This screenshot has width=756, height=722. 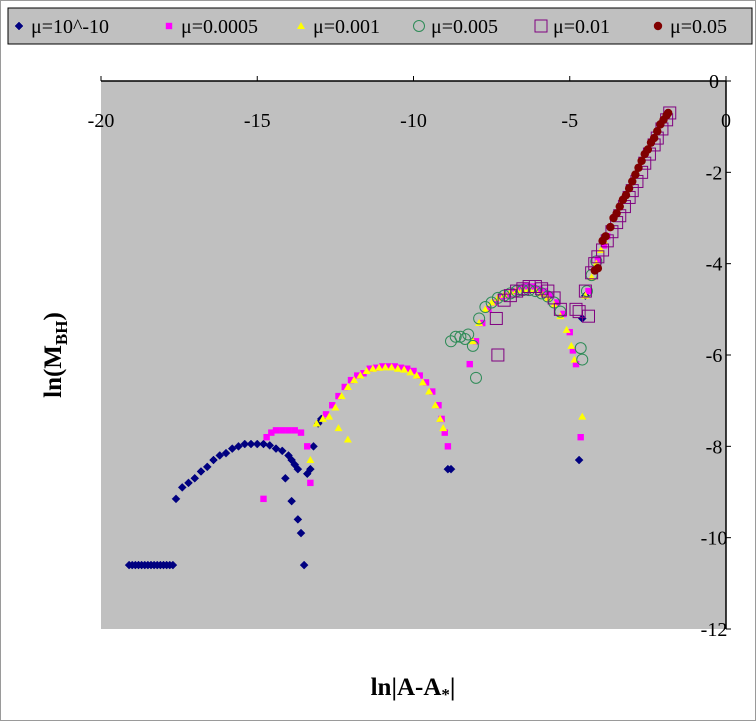 I want to click on y-tick-label: -2, so click(x=714, y=173).